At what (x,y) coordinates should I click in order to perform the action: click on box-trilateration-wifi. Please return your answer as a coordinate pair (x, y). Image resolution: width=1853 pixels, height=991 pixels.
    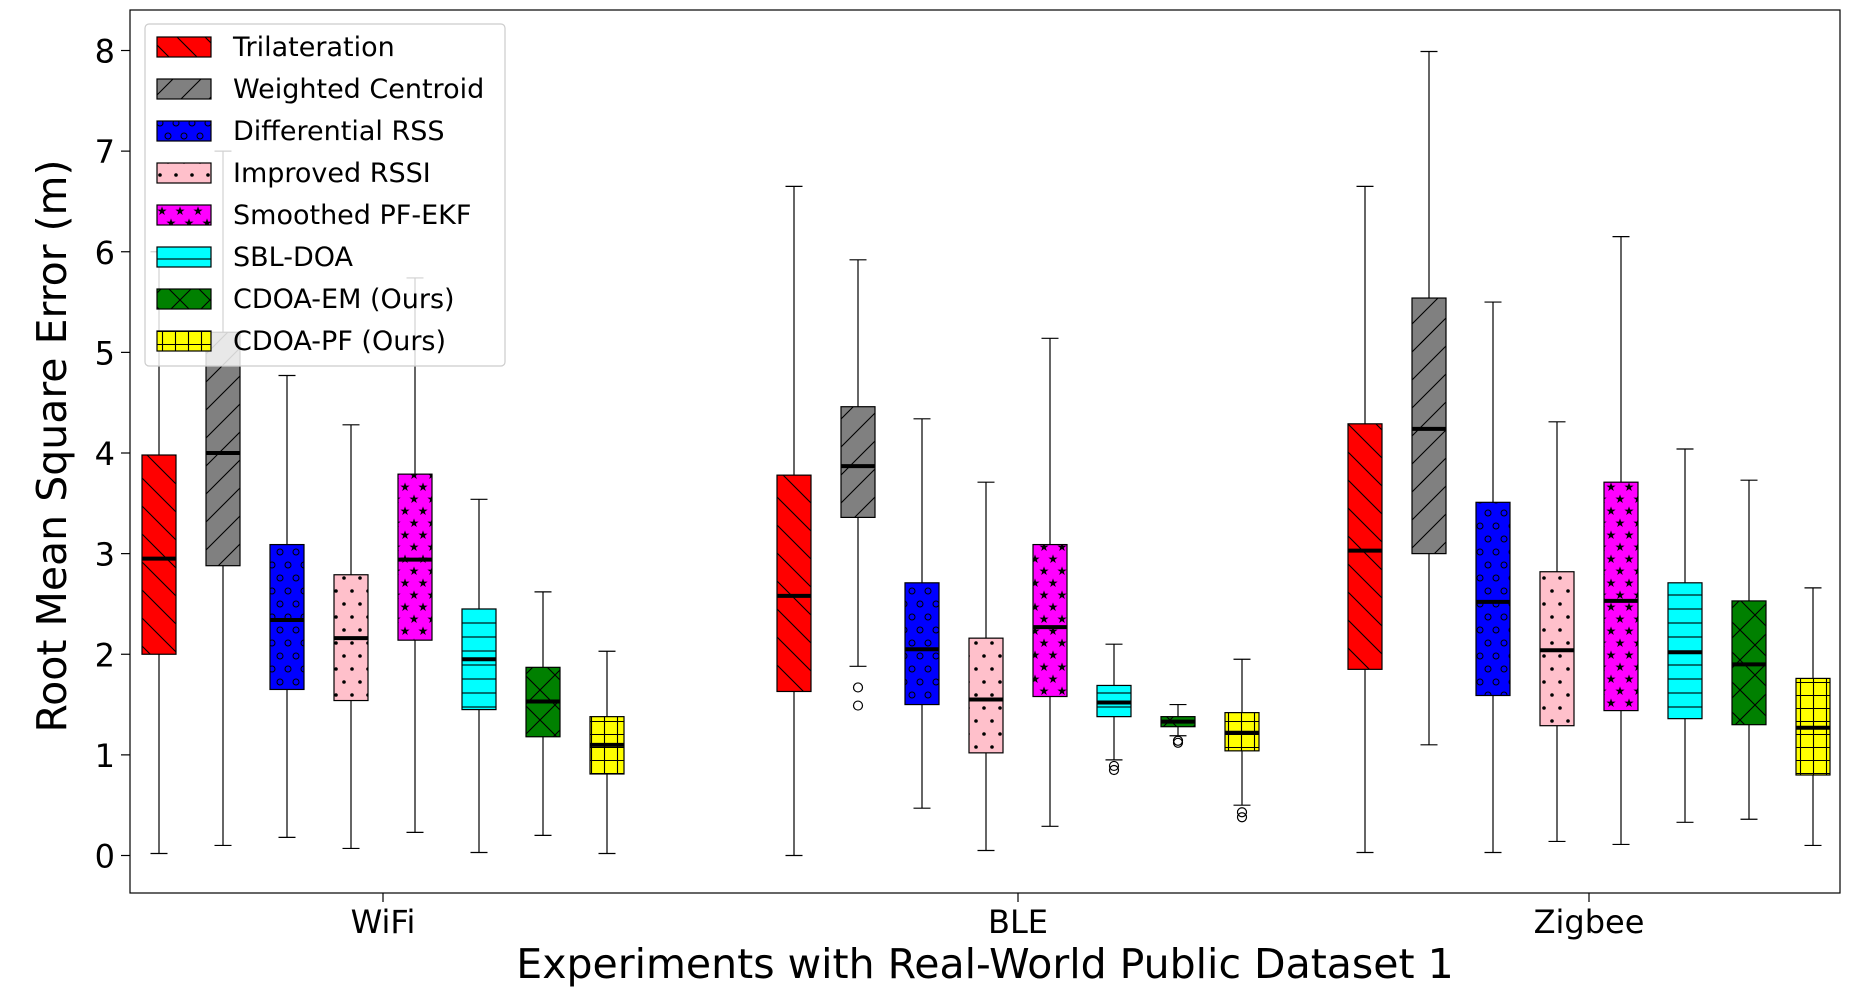
    Looking at the image, I should click on (159, 553).